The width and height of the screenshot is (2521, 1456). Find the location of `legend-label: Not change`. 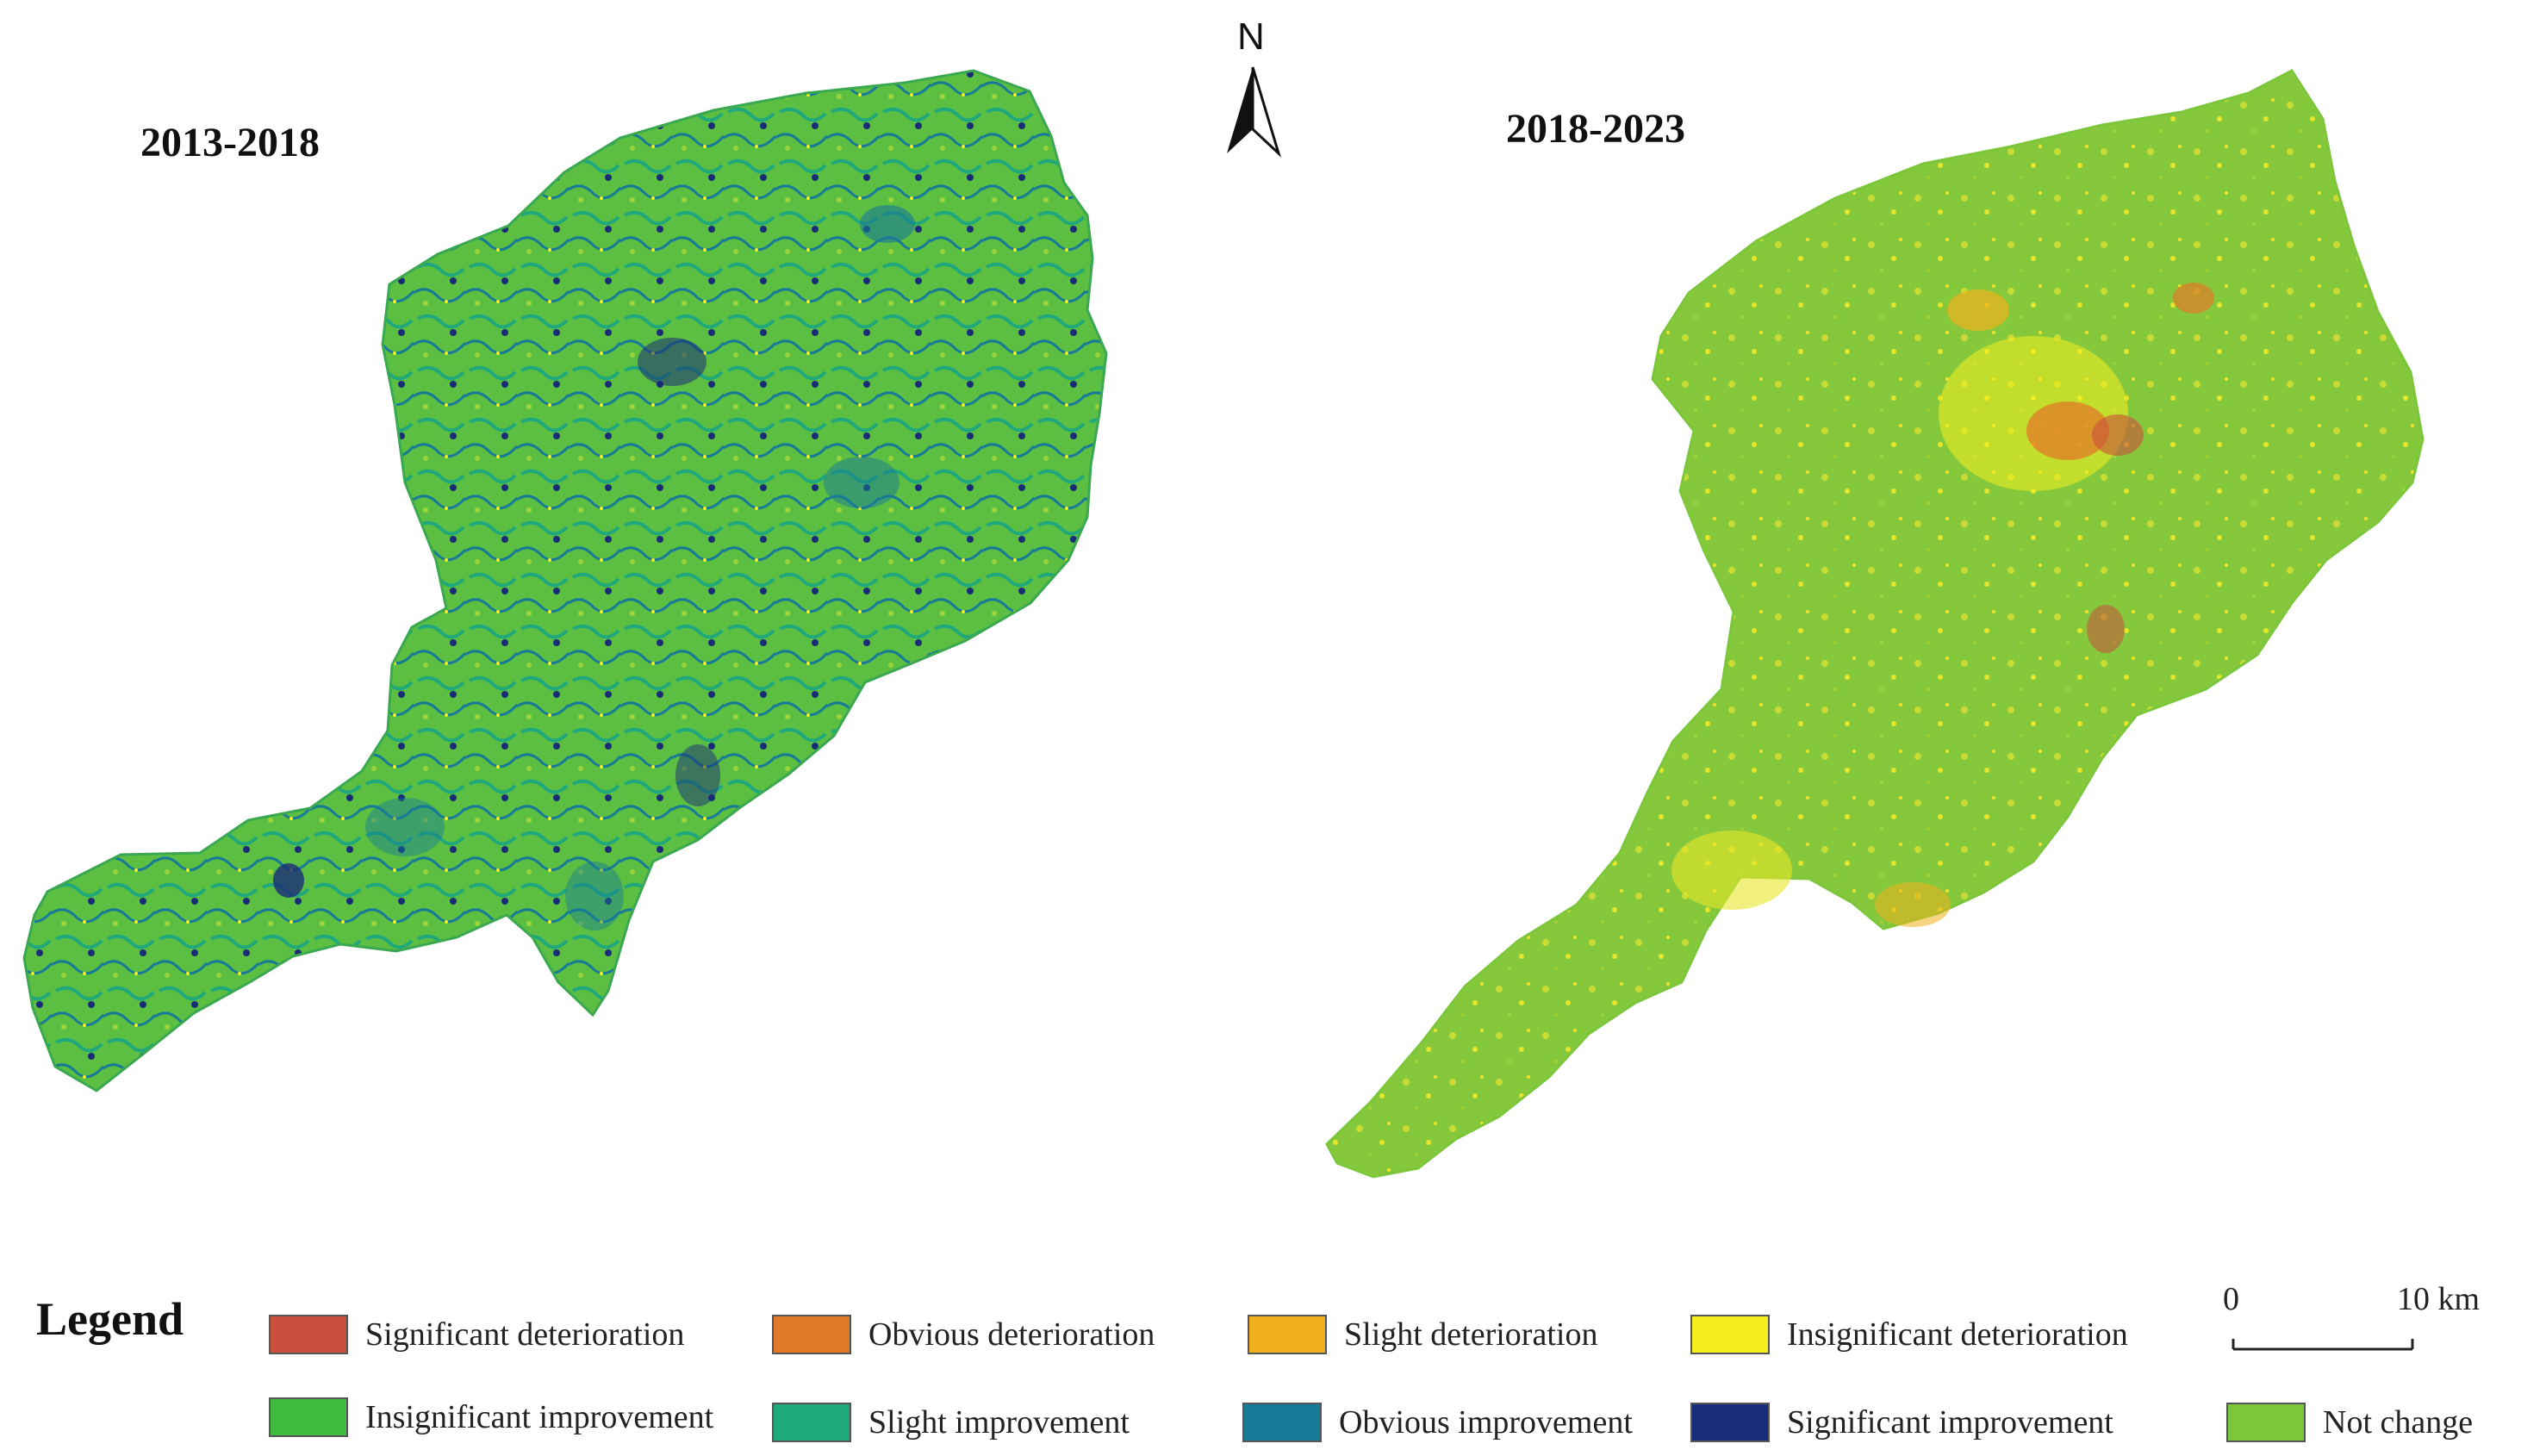

legend-label: Not change is located at coordinates (2398, 1422).